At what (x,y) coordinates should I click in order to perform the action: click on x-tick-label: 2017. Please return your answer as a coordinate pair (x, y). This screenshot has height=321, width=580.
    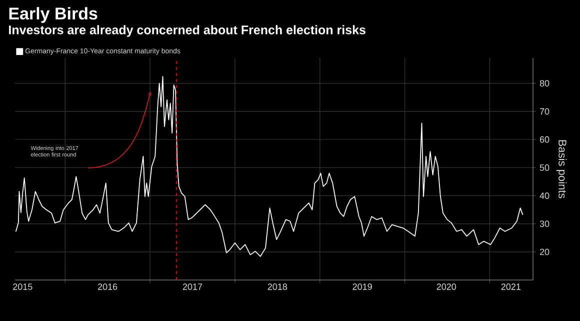
    Looking at the image, I should click on (192, 287).